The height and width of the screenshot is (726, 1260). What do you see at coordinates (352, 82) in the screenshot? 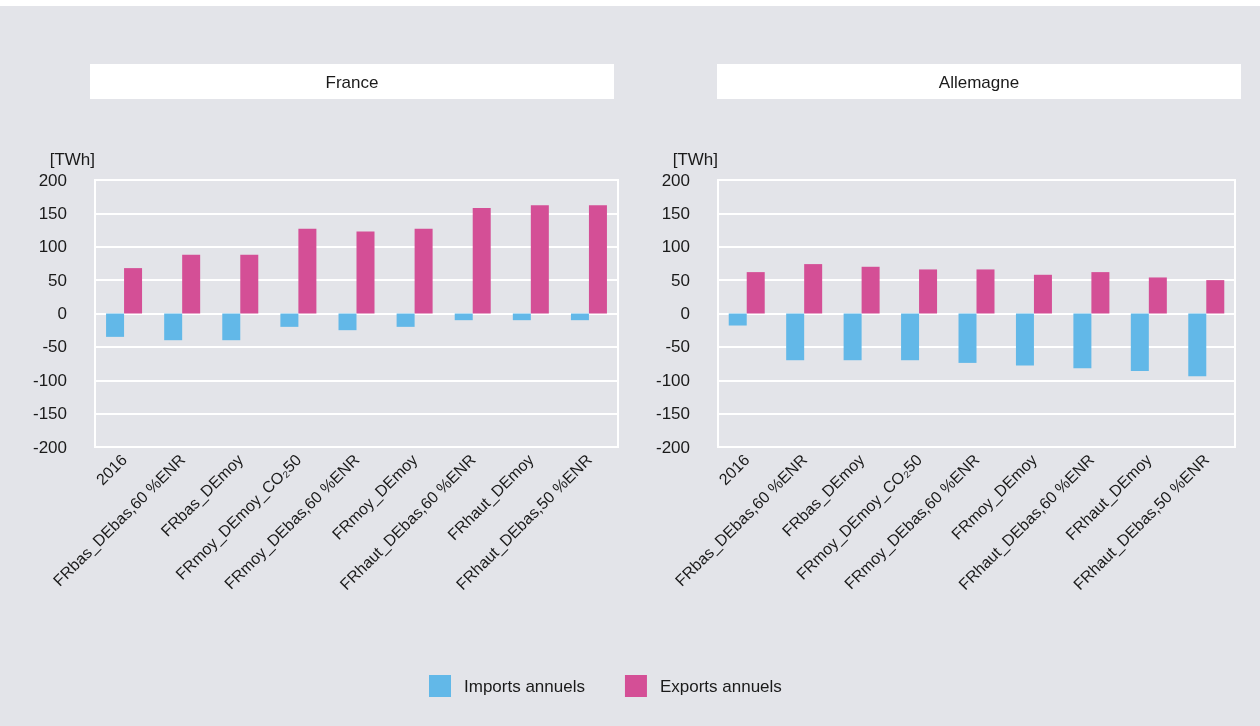
I see `chart-title: France` at bounding box center [352, 82].